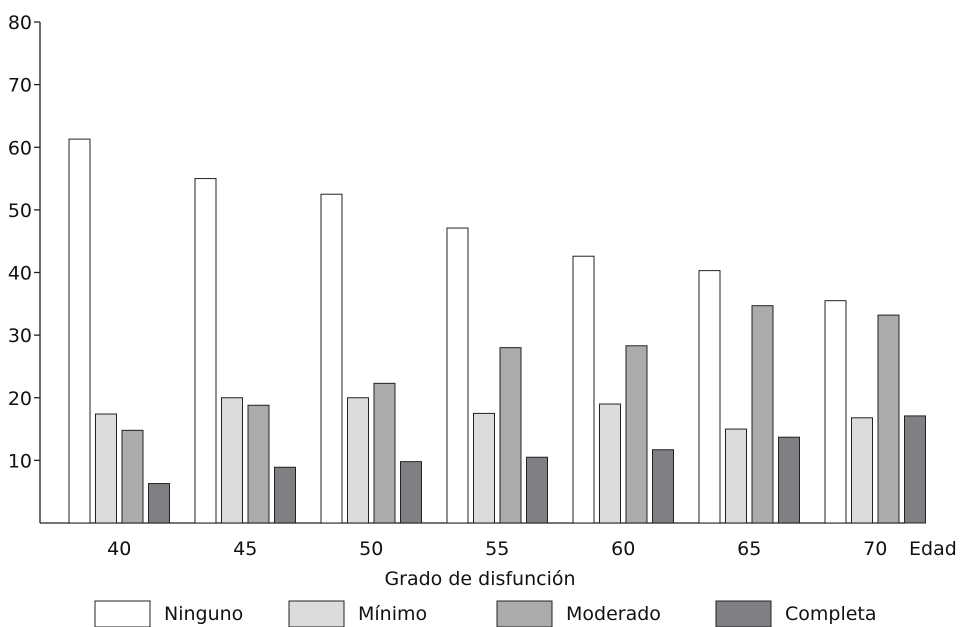 This screenshot has height=627, width=965. Describe the element at coordinates (743, 613) in the screenshot. I see `legend-swatch-completa` at that location.